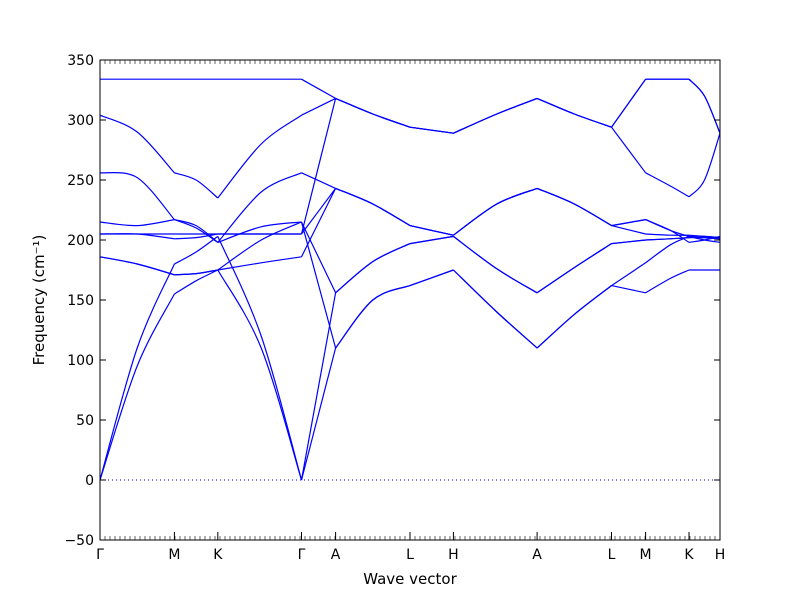 The height and width of the screenshot is (600, 800). What do you see at coordinates (89, 481) in the screenshot?
I see `y-tick-label: 0` at bounding box center [89, 481].